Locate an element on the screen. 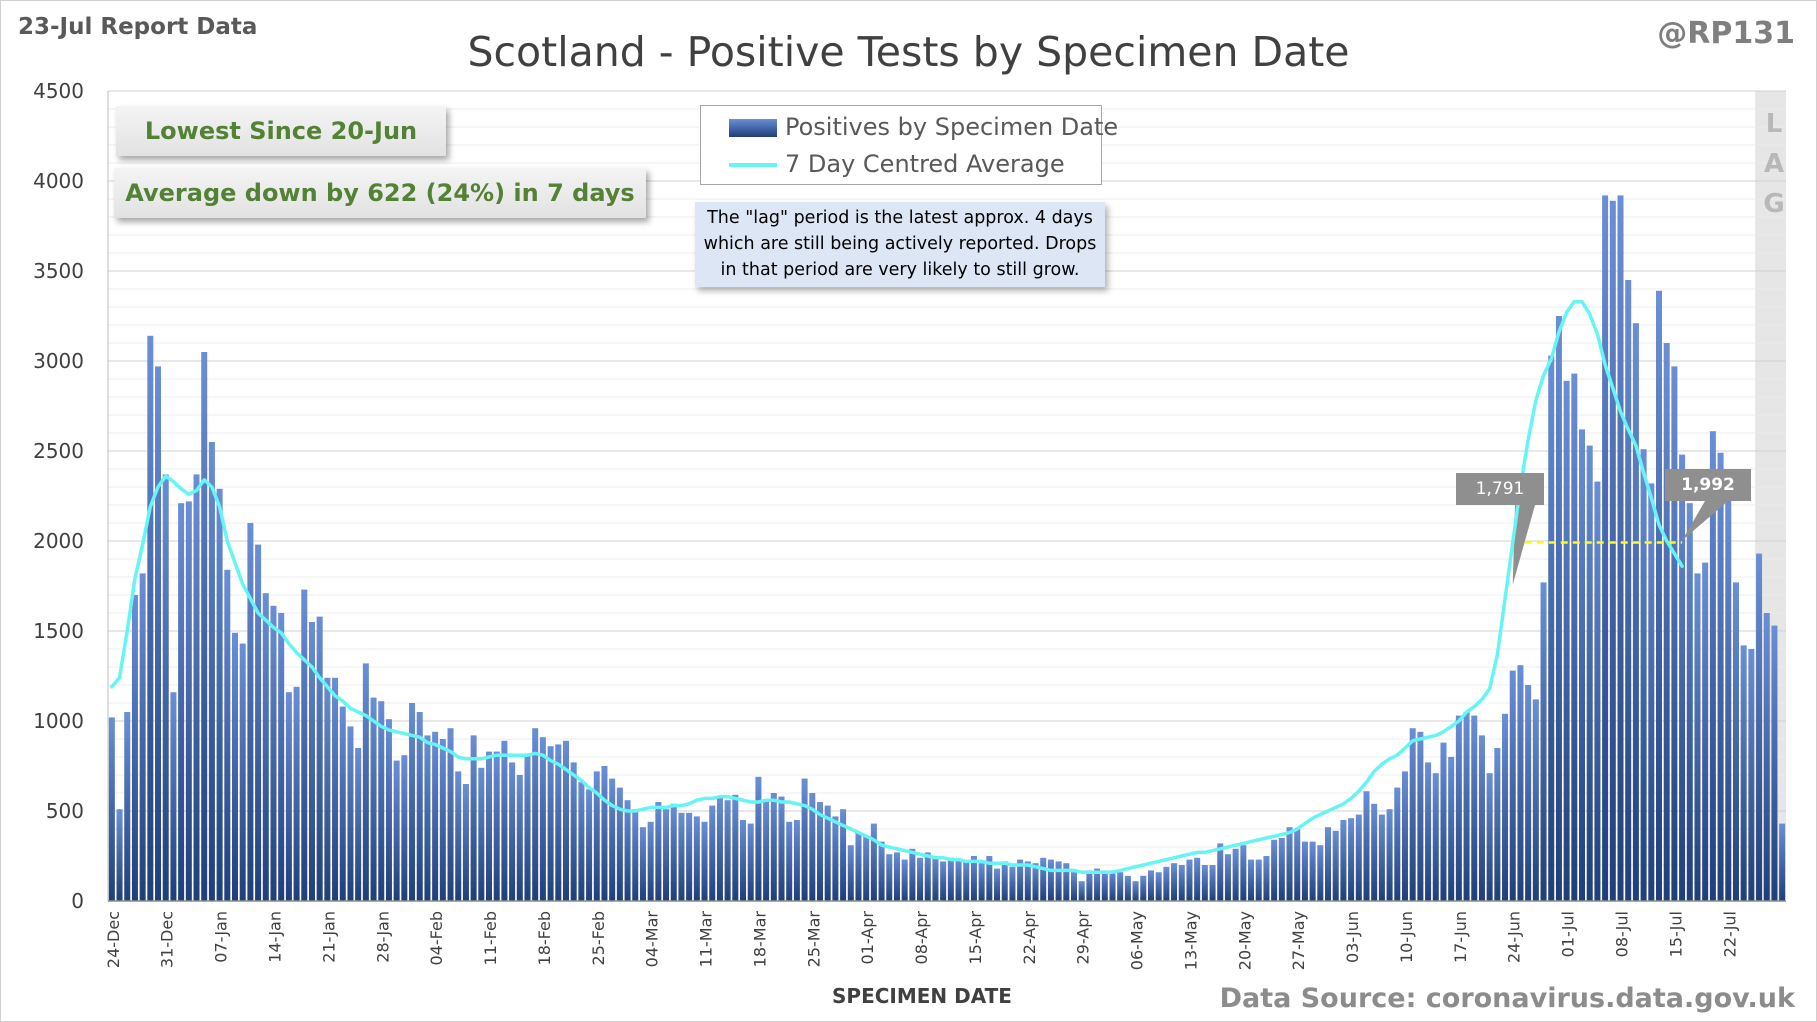 The height and width of the screenshot is (1022, 1817). x-tick-label: 21-Jan is located at coordinates (328, 937).